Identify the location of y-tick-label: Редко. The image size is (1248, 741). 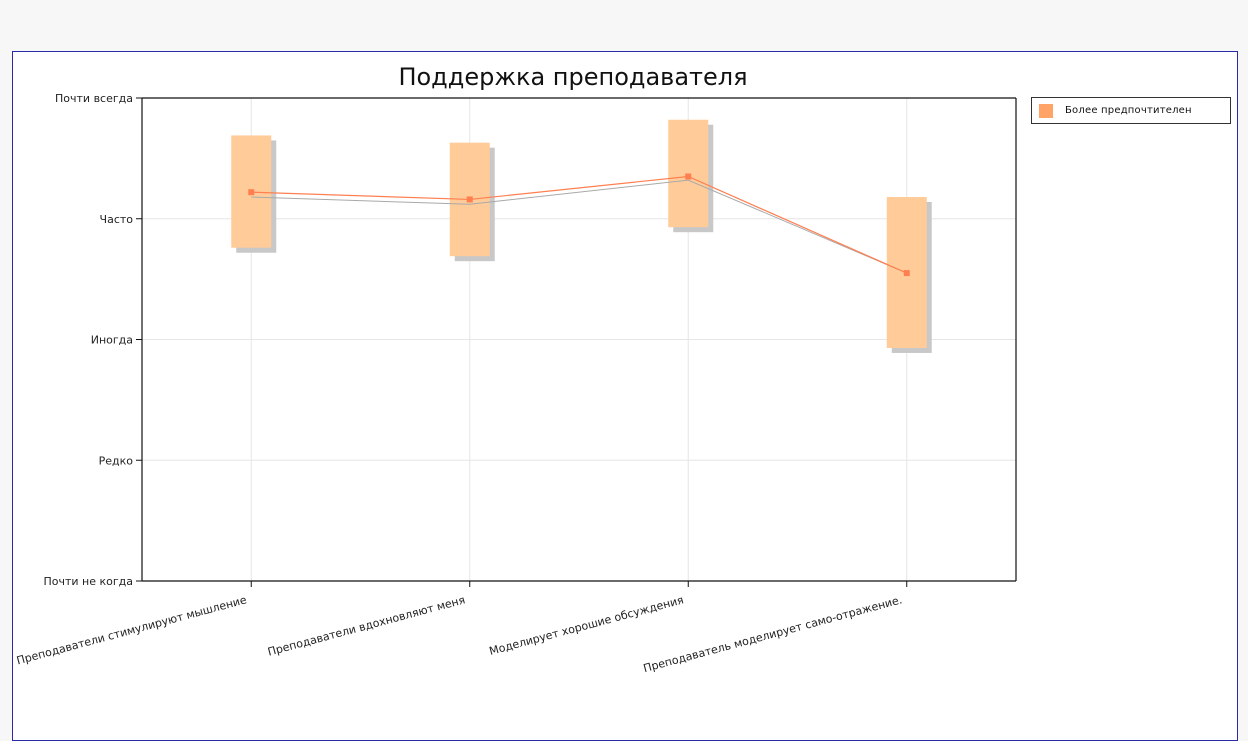
(116, 460).